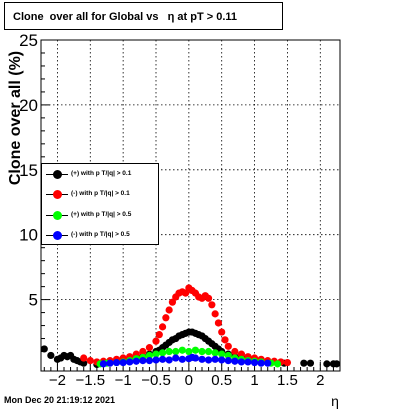 This screenshot has width=400, height=409. What do you see at coordinates (57, 174) in the screenshot?
I see `legend-marker-black` at bounding box center [57, 174].